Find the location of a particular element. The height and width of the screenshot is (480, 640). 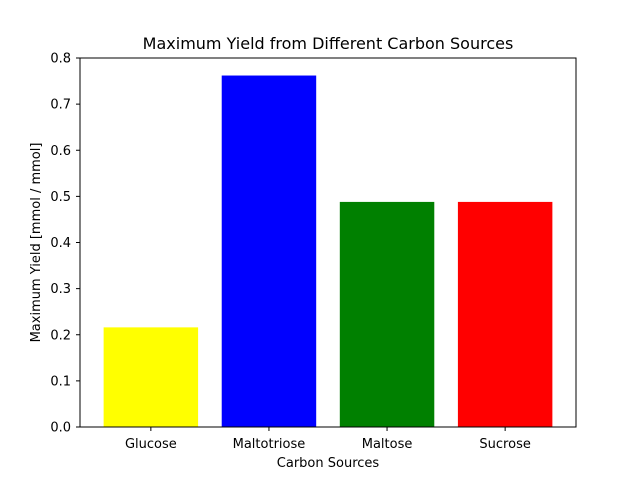

x-tick-label-glucose: Glucose is located at coordinates (151, 444).